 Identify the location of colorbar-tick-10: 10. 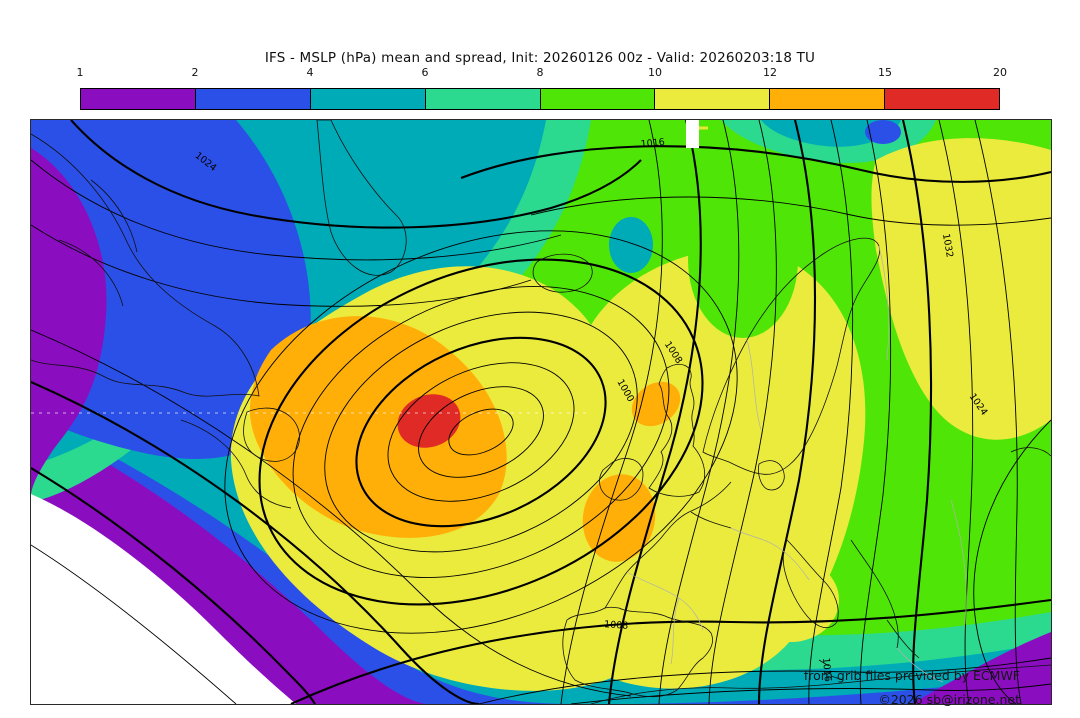
(655, 72).